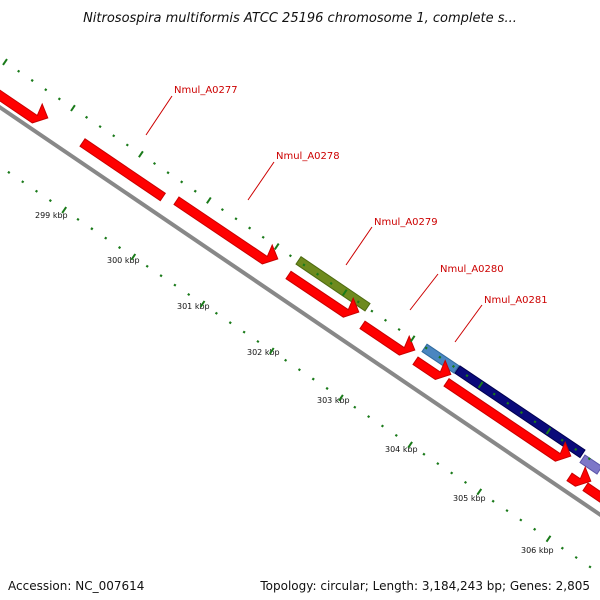 This screenshot has width=600, height=600. I want to click on kbp-label: 303 kbp, so click(333, 400).